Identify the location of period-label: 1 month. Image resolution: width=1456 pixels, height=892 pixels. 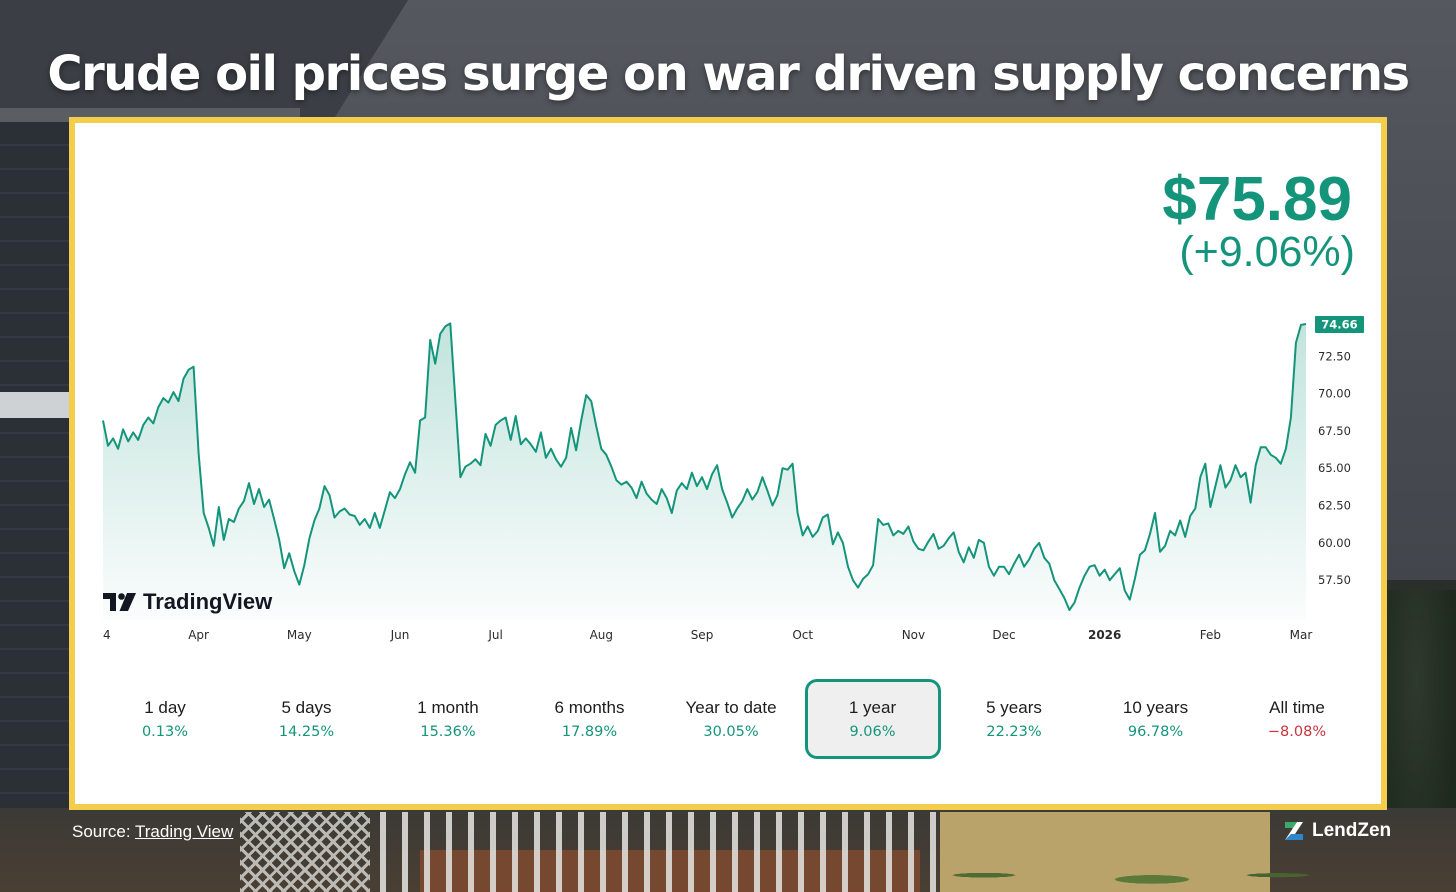
(448, 707).